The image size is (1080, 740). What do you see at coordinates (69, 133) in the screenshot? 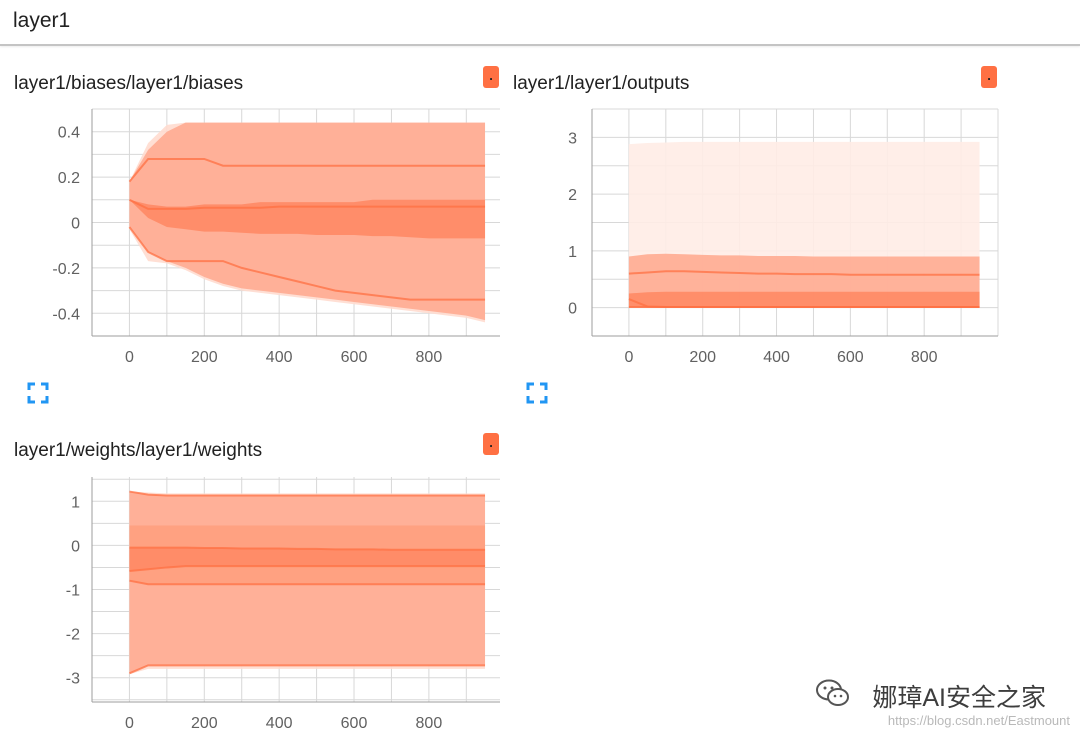
I see `y-tick-label: 0.4` at bounding box center [69, 133].